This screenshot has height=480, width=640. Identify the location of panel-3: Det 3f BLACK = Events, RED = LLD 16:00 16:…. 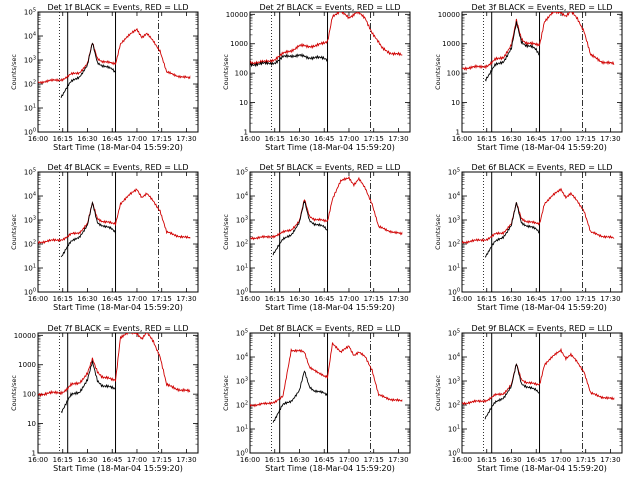
(528, 77).